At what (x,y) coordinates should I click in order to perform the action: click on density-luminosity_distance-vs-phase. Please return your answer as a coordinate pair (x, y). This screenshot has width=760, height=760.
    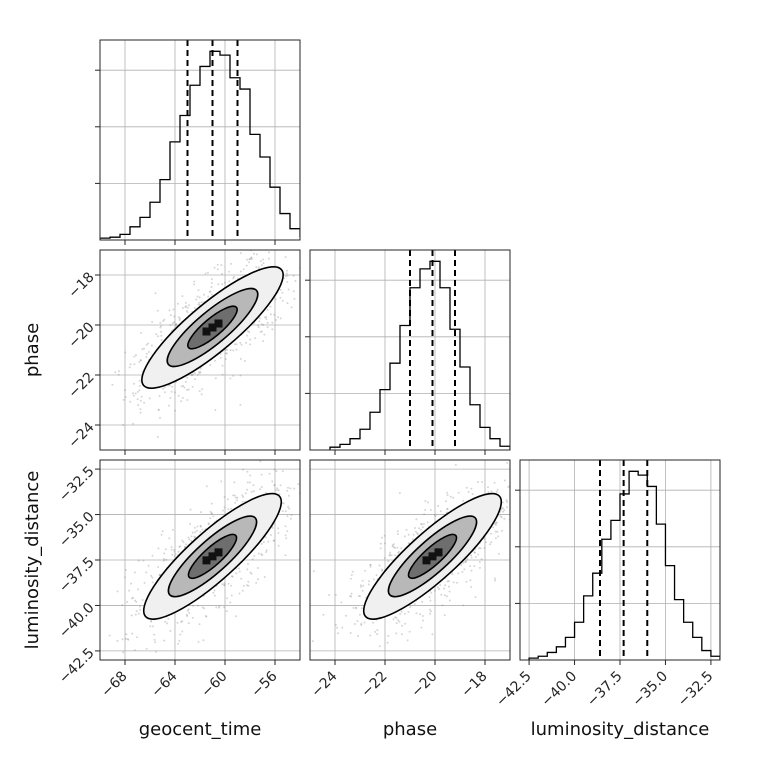
    Looking at the image, I should click on (424, 554).